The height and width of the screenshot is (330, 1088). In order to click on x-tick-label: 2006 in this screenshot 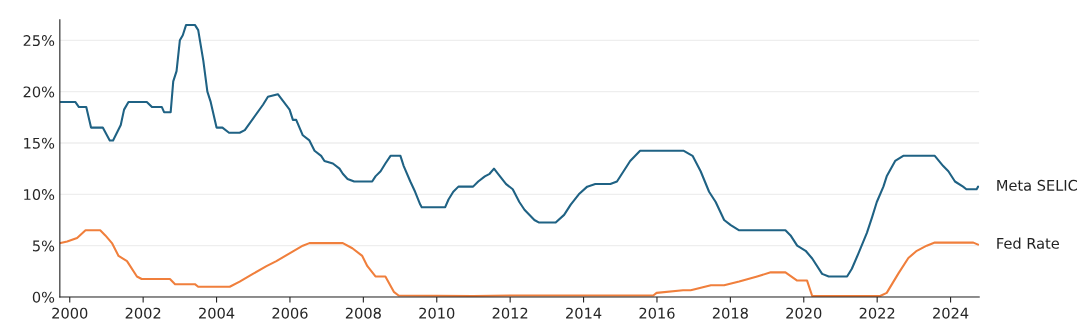, I will do `click(290, 313)`.